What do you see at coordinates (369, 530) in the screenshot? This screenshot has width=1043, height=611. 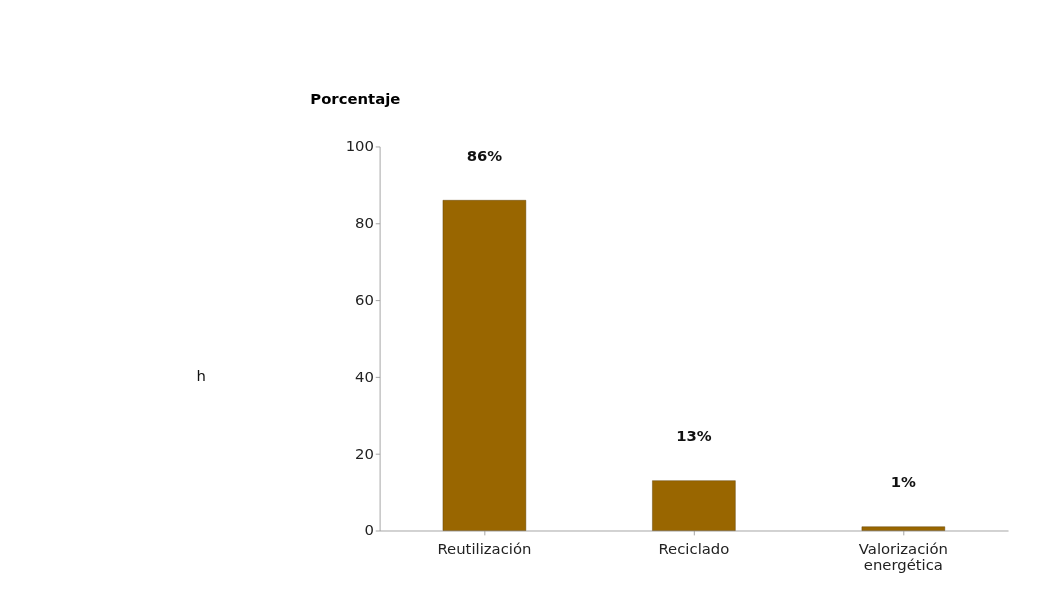 I see `y-tick-label: 0` at bounding box center [369, 530].